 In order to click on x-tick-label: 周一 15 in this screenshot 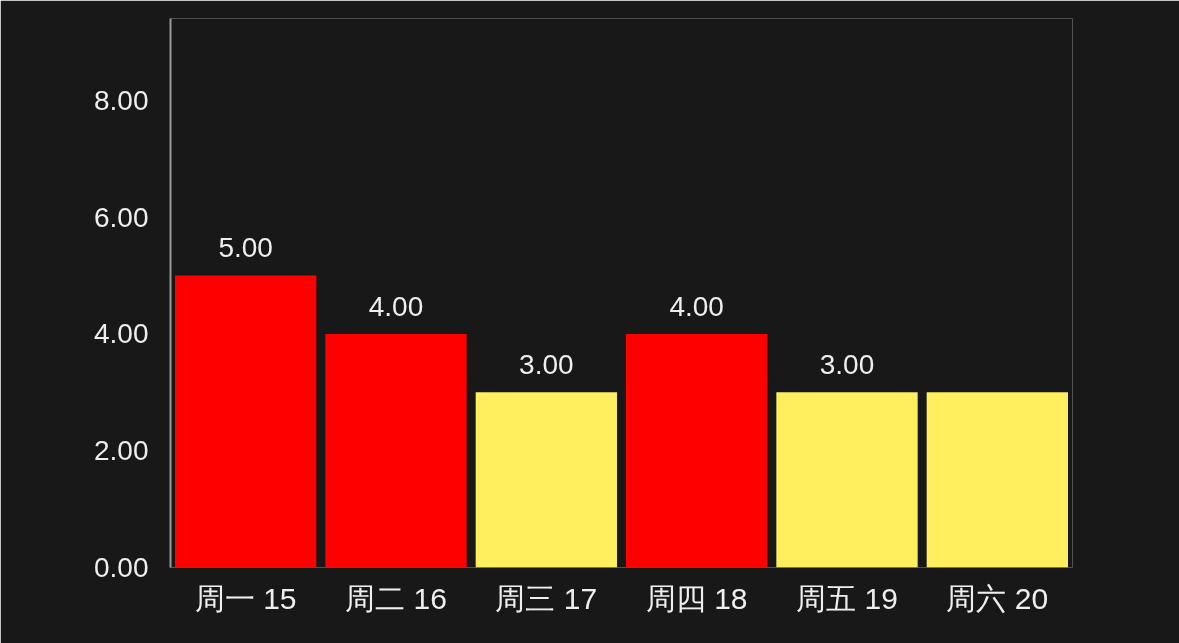, I will do `click(245, 598)`.